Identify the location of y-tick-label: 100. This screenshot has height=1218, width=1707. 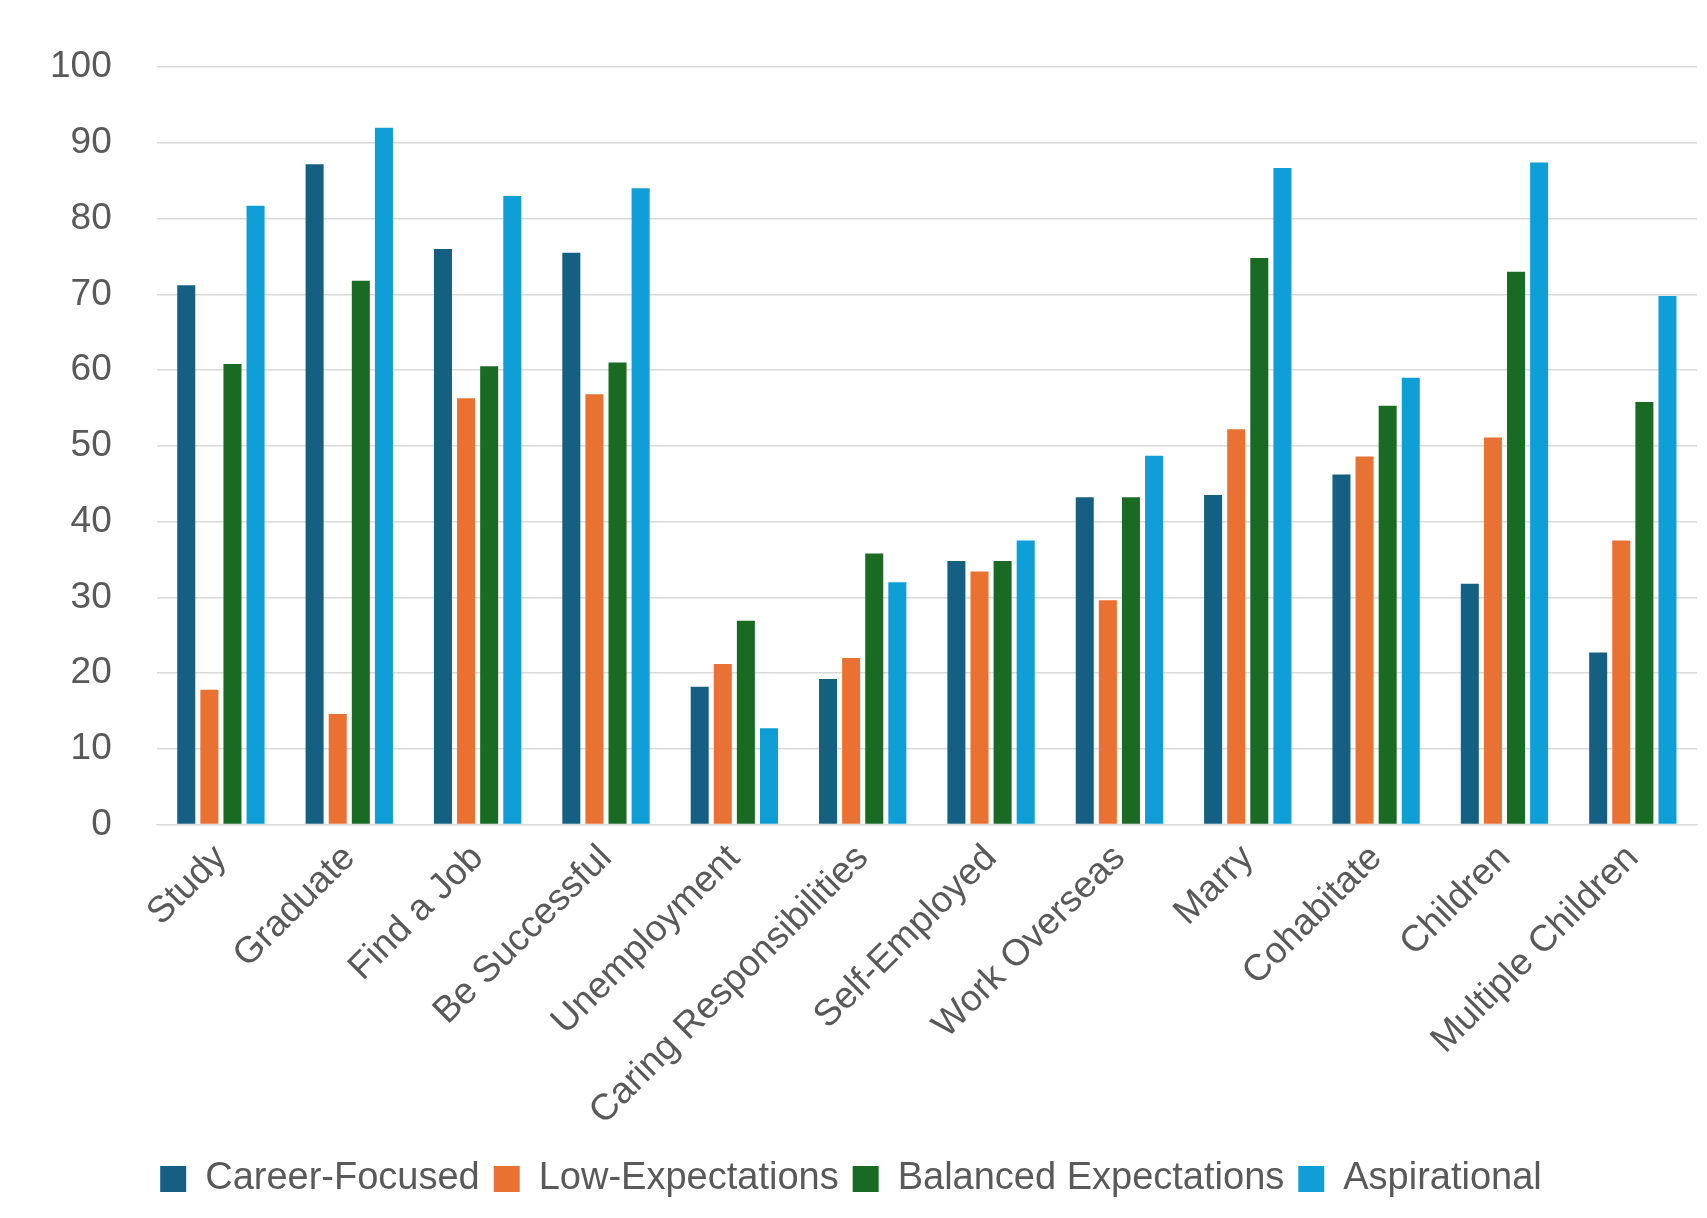
(81, 65).